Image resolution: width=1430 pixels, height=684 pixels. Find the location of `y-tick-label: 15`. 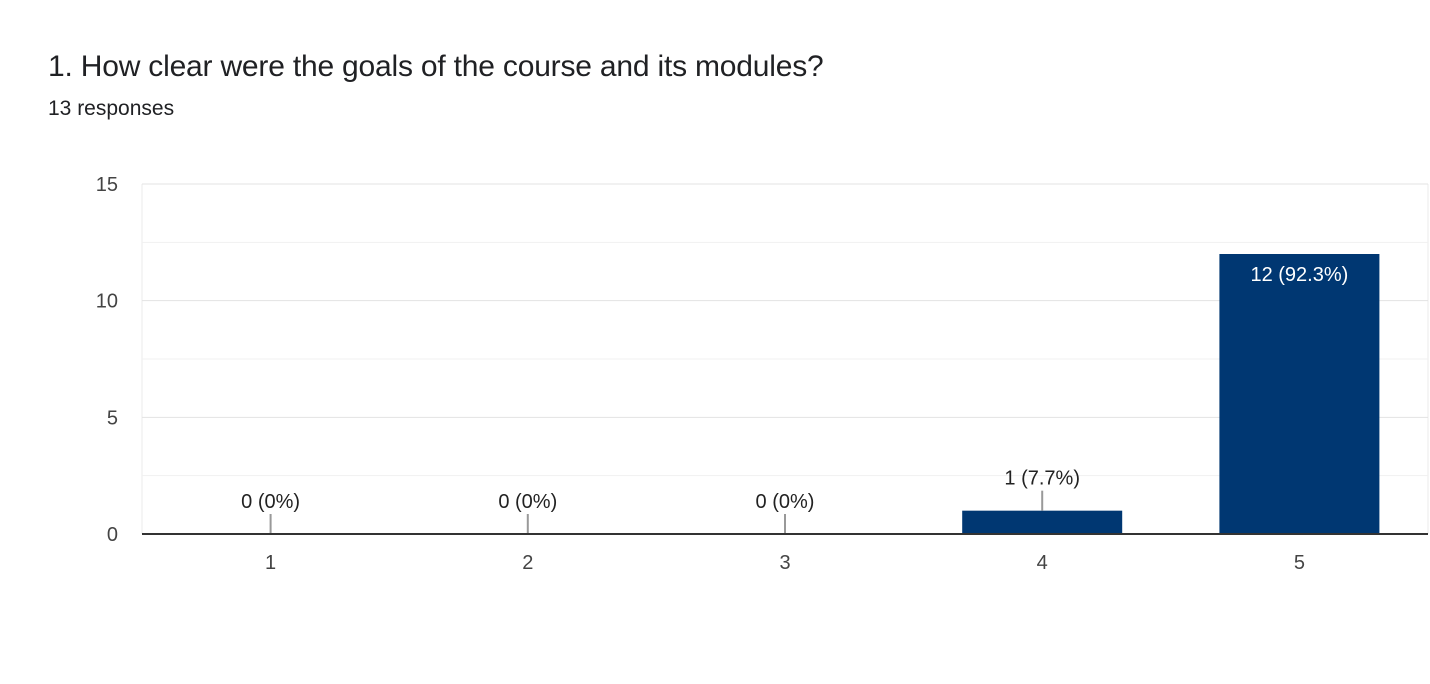

y-tick-label: 15 is located at coordinates (107, 185).